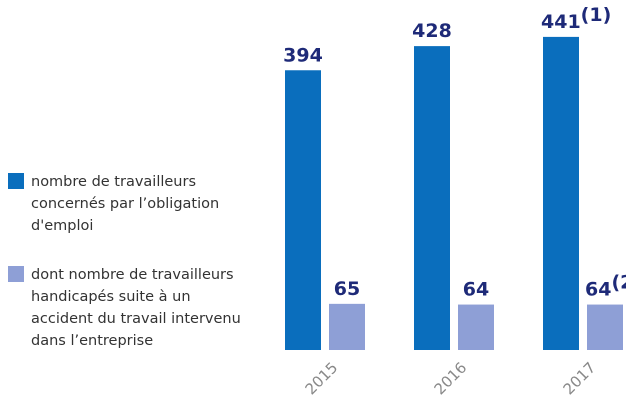  Describe the element at coordinates (618, 283) in the screenshot. I see `value-note: (2)` at that location.